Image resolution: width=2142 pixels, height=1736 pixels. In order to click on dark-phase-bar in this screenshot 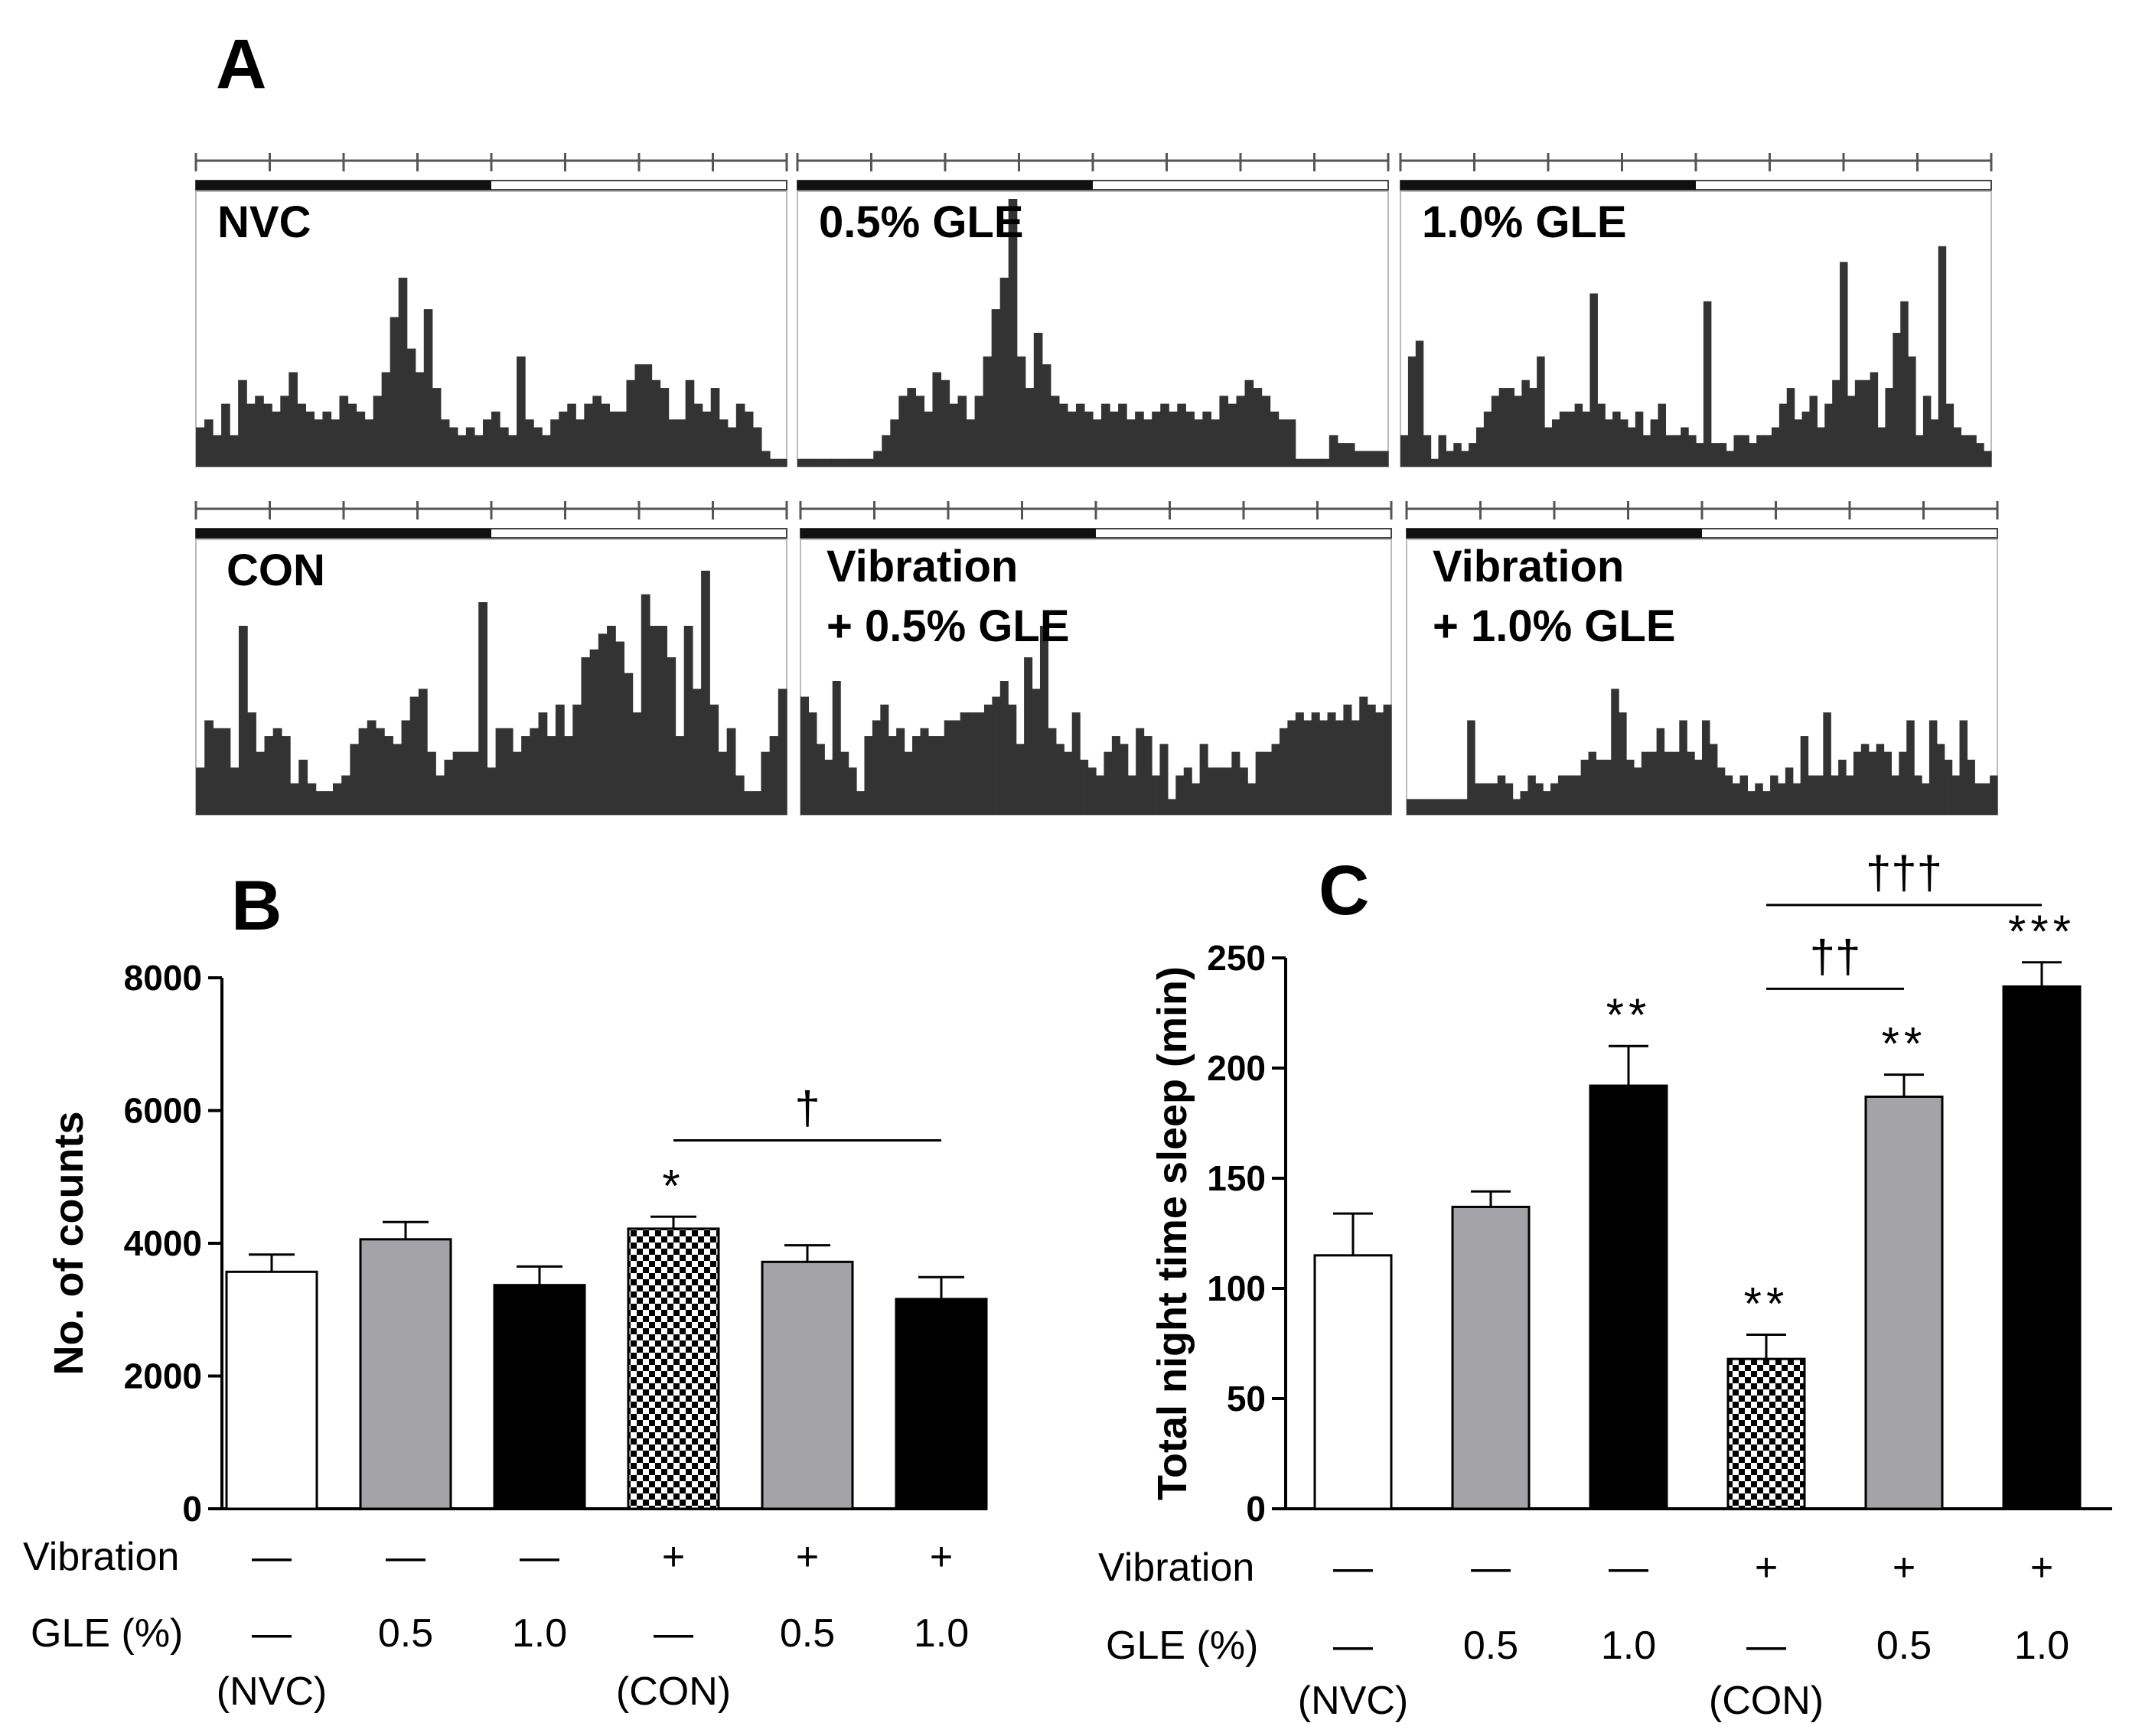, I will do `click(1548, 185)`.